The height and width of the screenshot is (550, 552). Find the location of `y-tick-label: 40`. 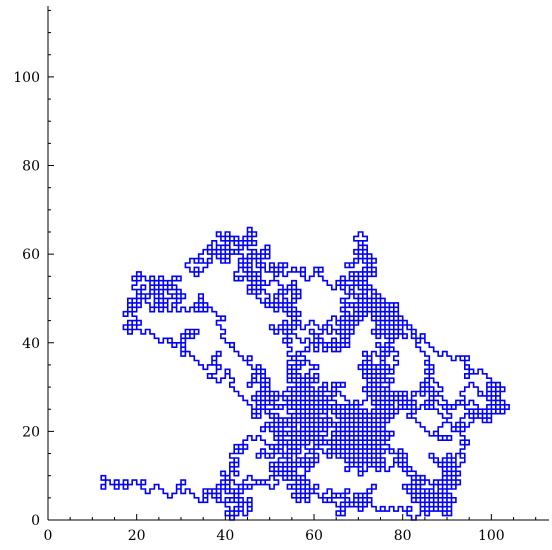

y-tick-label: 40 is located at coordinates (31, 344).